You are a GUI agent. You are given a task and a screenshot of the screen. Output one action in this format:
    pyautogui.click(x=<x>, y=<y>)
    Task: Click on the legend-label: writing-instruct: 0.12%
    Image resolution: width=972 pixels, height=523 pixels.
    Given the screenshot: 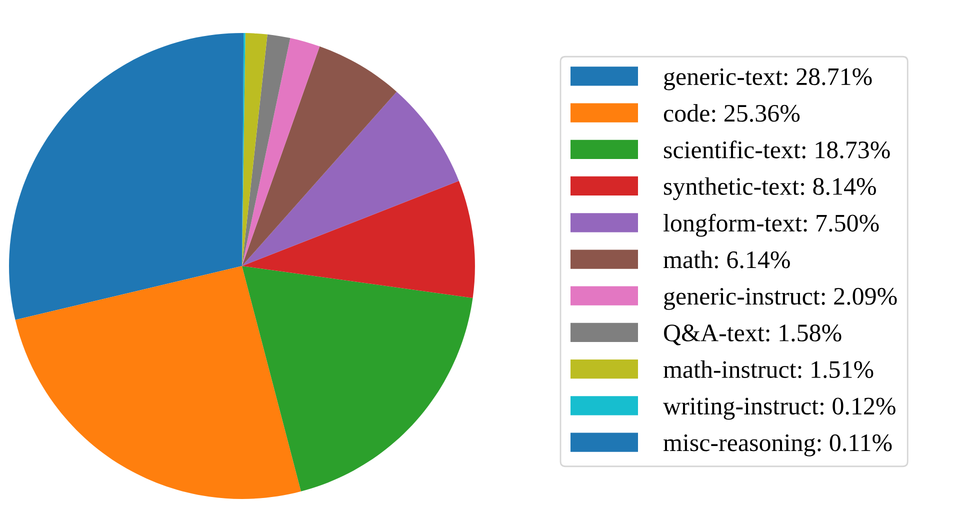 What is the action you would take?
    pyautogui.click(x=779, y=409)
    